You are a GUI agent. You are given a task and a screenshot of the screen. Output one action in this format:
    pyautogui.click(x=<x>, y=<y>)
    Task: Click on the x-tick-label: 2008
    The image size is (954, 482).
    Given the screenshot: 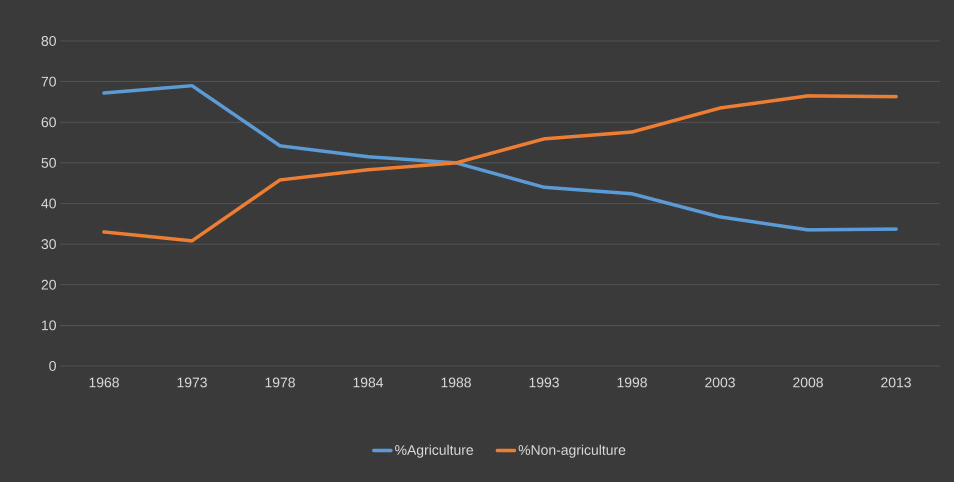 What is the action you would take?
    pyautogui.click(x=808, y=383)
    